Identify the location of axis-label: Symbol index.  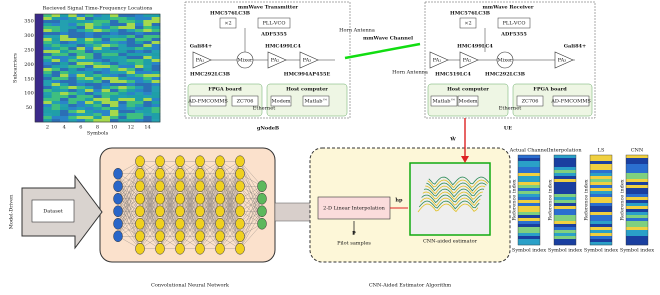
(637, 251).